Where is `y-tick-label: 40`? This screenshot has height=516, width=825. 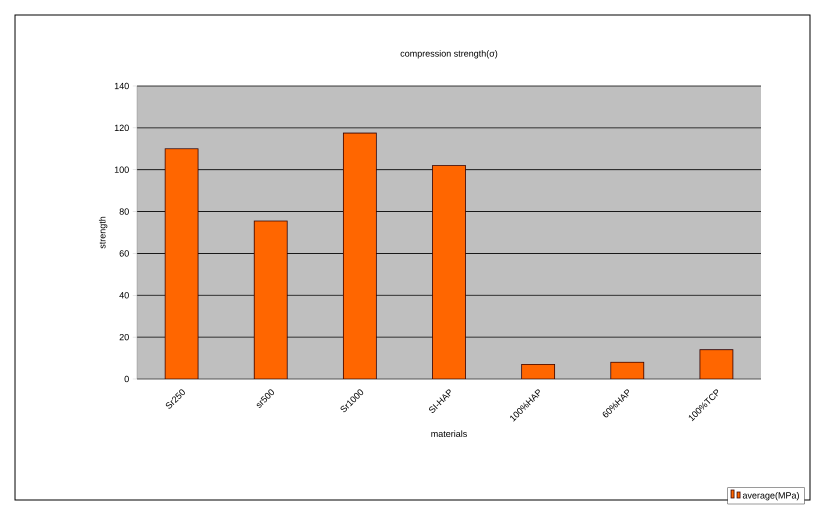 y-tick-label: 40 is located at coordinates (124, 295).